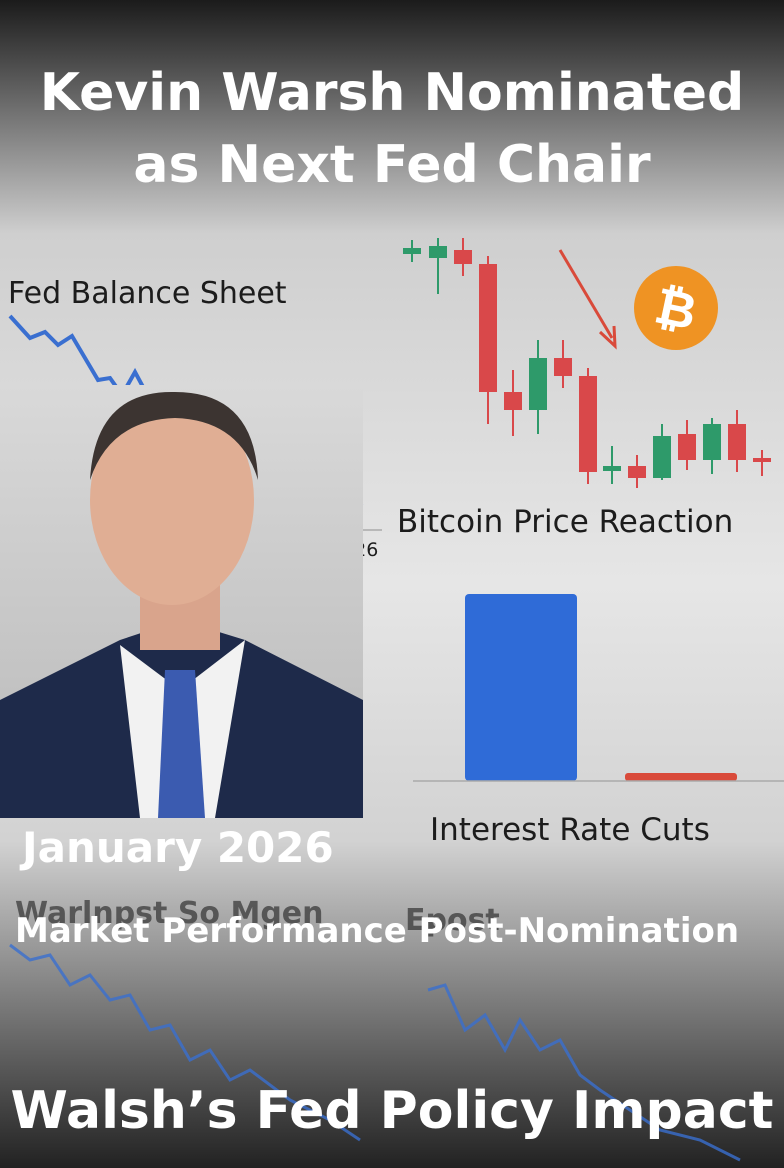 Image resolution: width=784 pixels, height=1168 pixels. Describe the element at coordinates (176, 847) in the screenshot. I see `photo-caption: January 2026` at that location.